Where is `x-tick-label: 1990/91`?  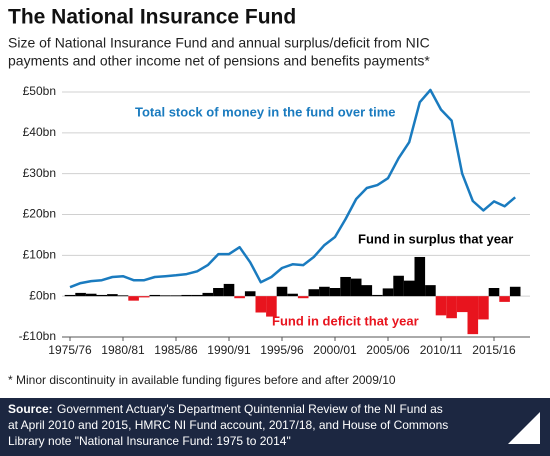 x-tick-label: 1990/91 is located at coordinates (229, 350).